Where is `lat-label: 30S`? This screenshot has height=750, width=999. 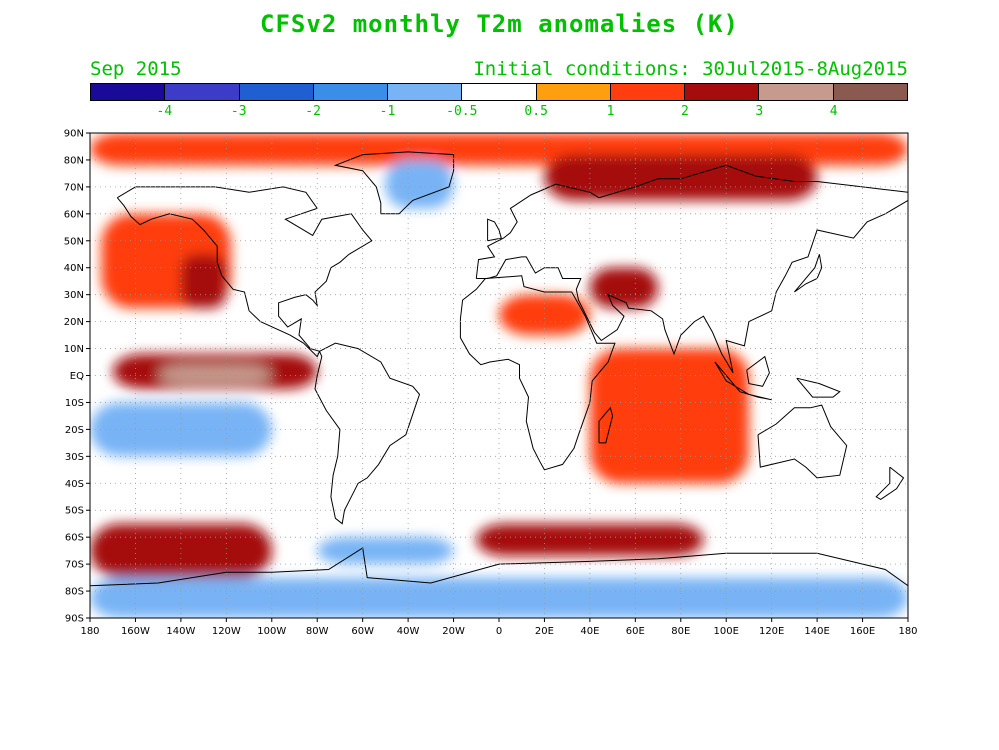
lat-label: 30S is located at coordinates (74, 457).